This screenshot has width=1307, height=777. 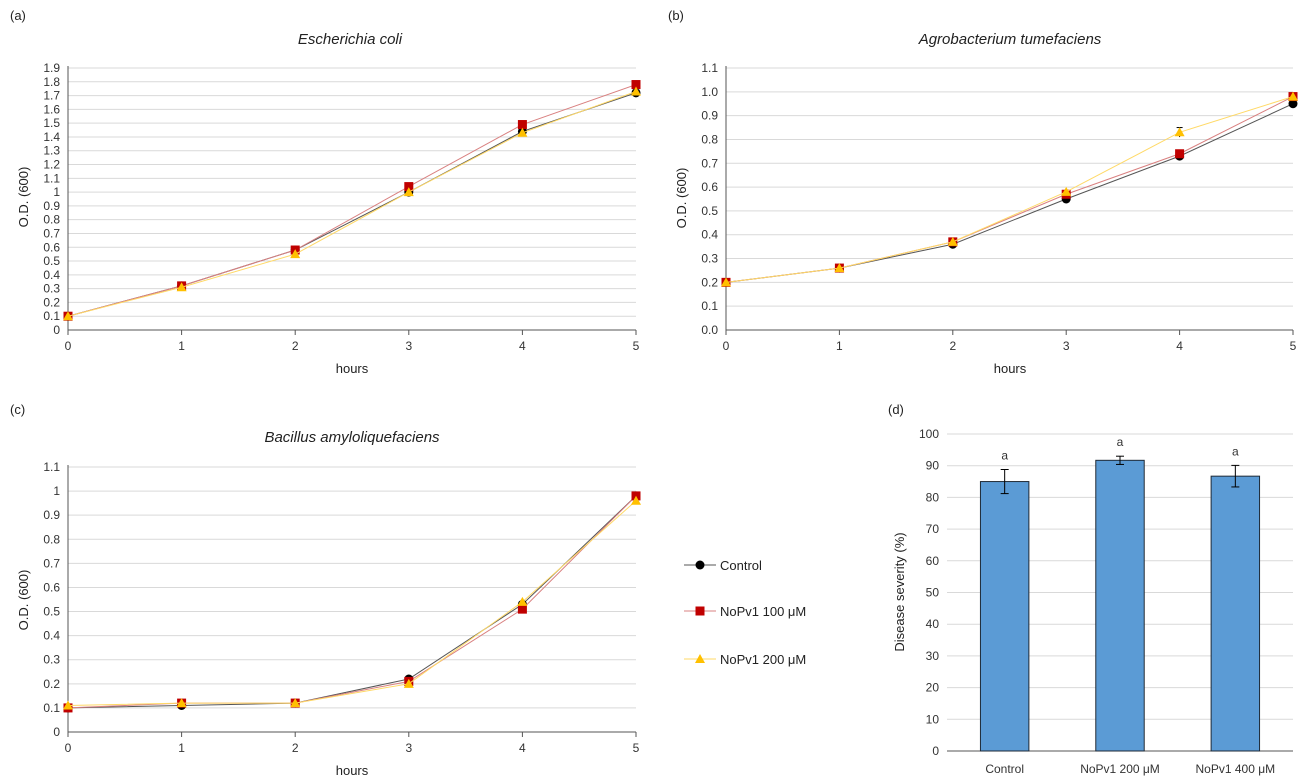 I want to click on panel-b-point-control, so click(x=1293, y=104).